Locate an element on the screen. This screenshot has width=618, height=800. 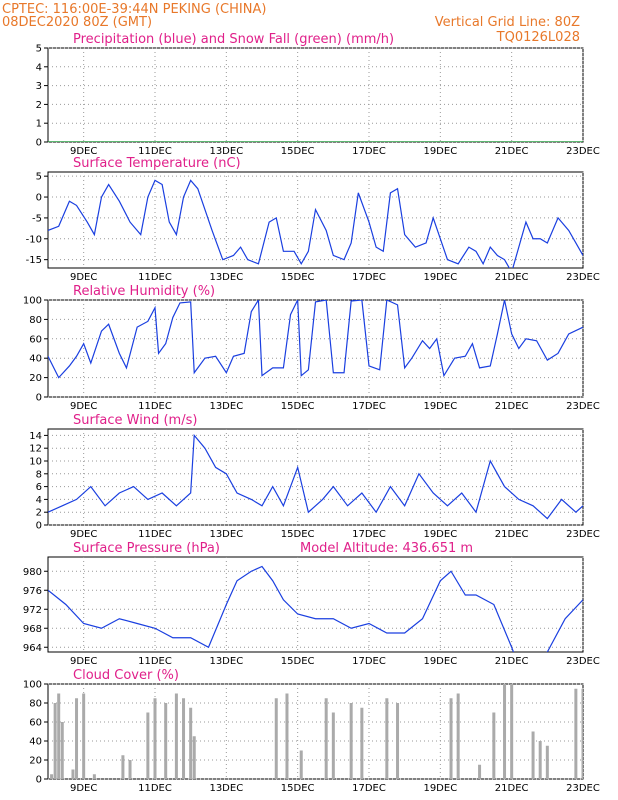
y-tick-label: 5 is located at coordinates (39, 49).